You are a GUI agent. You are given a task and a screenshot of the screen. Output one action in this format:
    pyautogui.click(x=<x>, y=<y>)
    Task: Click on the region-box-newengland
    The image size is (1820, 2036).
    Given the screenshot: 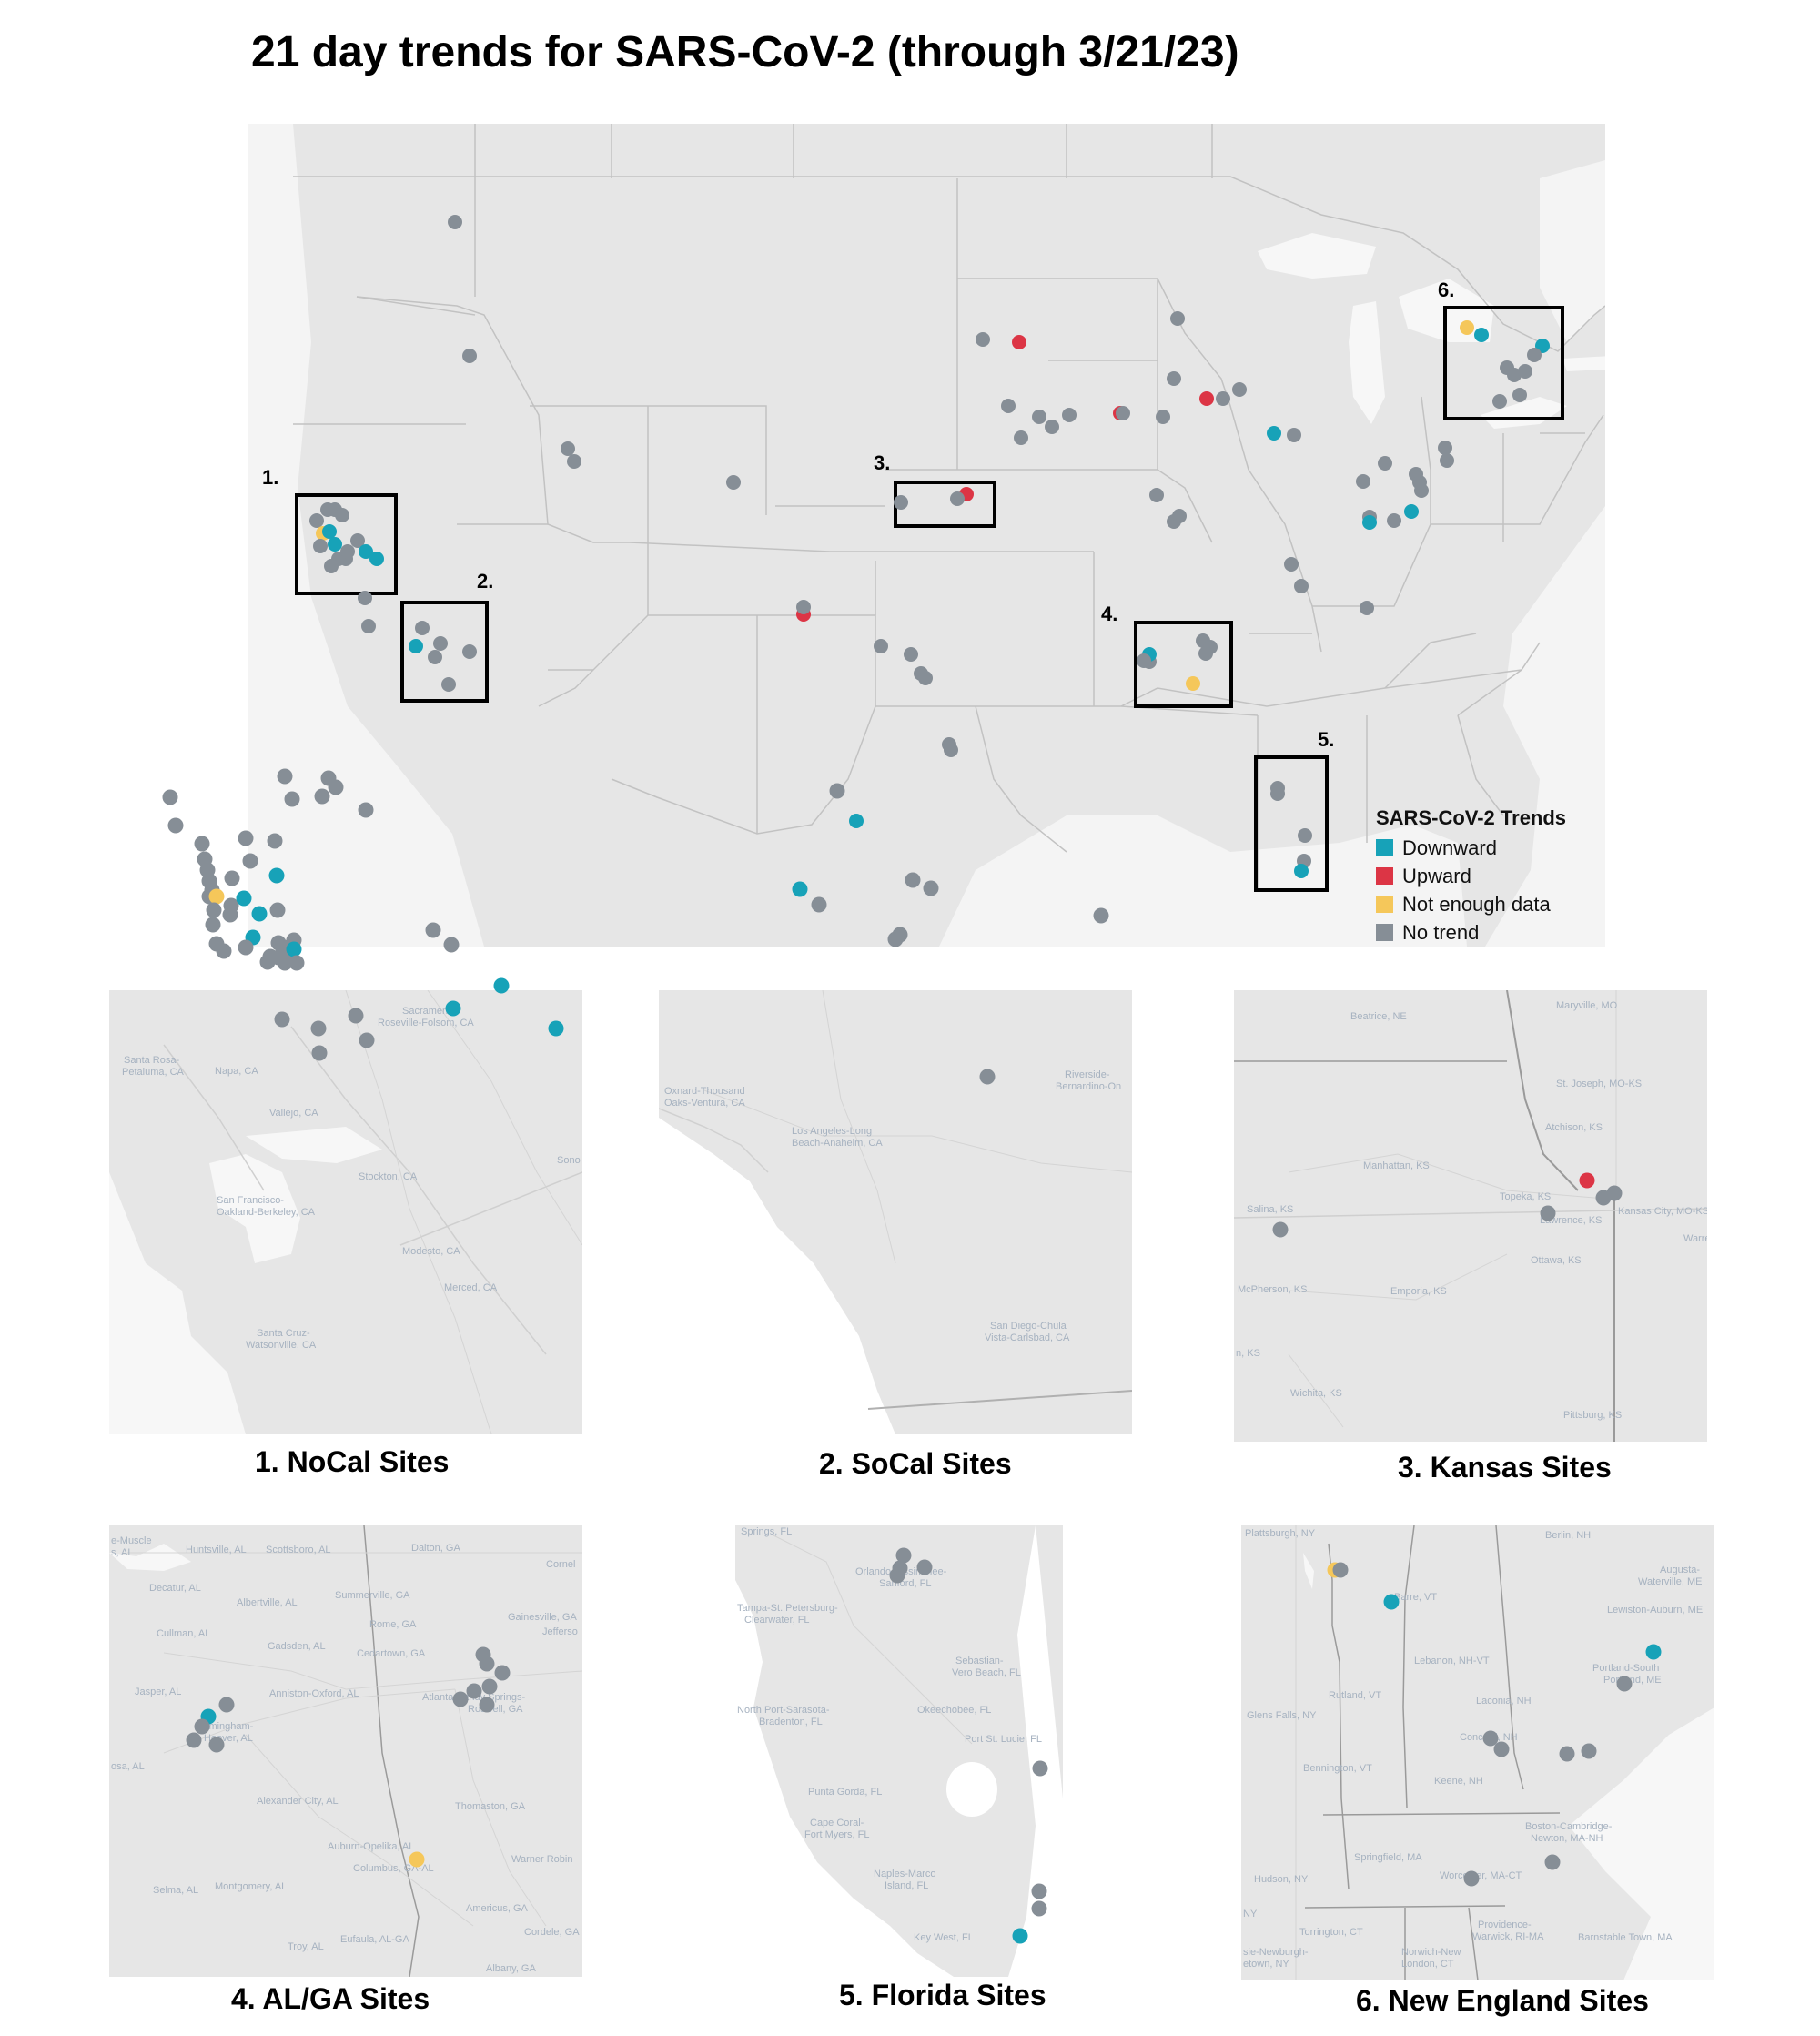 What is the action you would take?
    pyautogui.click(x=1504, y=363)
    